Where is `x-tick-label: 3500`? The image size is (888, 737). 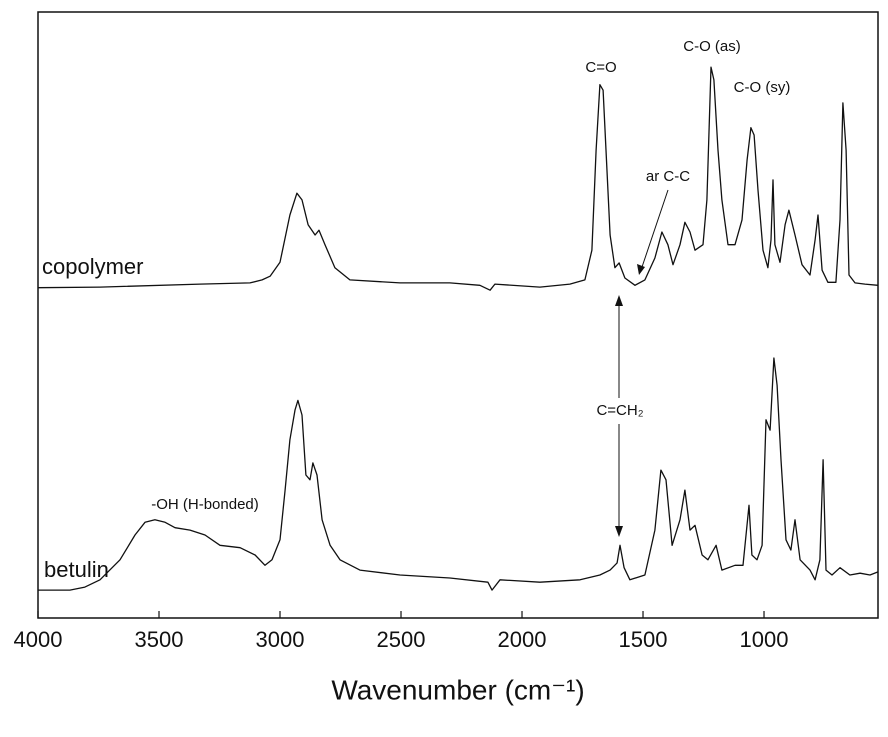
x-tick-label: 3500 is located at coordinates (159, 639).